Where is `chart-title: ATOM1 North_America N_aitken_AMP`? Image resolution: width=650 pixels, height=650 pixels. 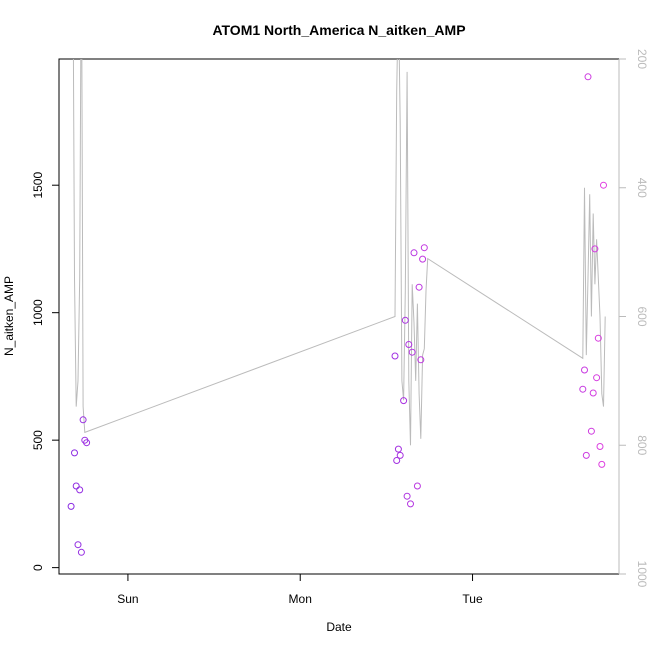 chart-title: ATOM1 North_America N_aitken_AMP is located at coordinates (338, 30).